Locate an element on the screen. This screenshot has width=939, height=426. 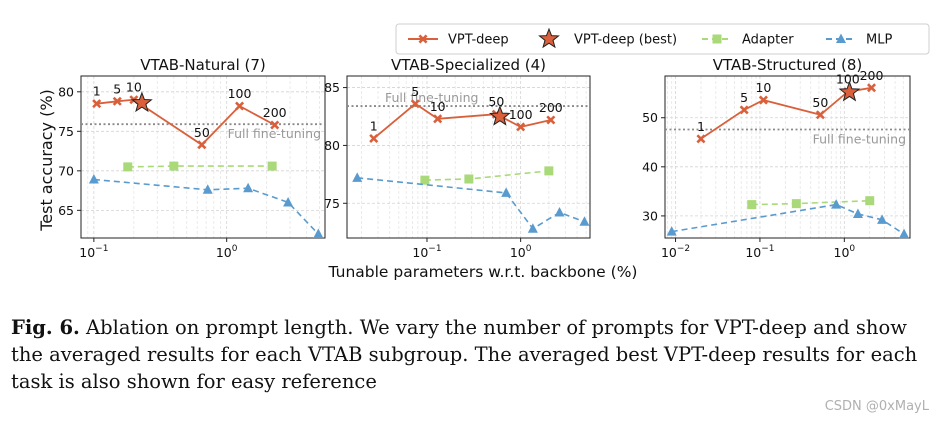
grid is located at coordinates (788, 157).